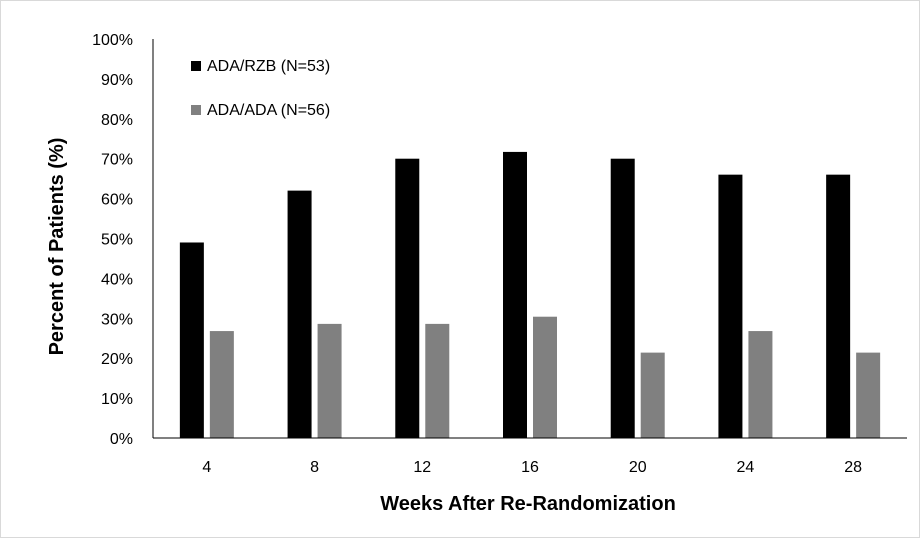 This screenshot has width=920, height=539. What do you see at coordinates (638, 467) in the screenshot?
I see `x-tick-label: 20` at bounding box center [638, 467].